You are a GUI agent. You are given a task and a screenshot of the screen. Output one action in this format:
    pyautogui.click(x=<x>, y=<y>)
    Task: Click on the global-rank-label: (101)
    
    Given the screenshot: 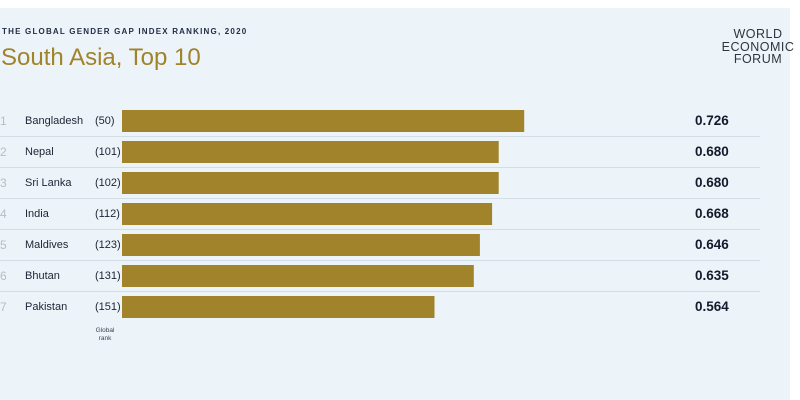 What is the action you would take?
    pyautogui.click(x=108, y=152)
    